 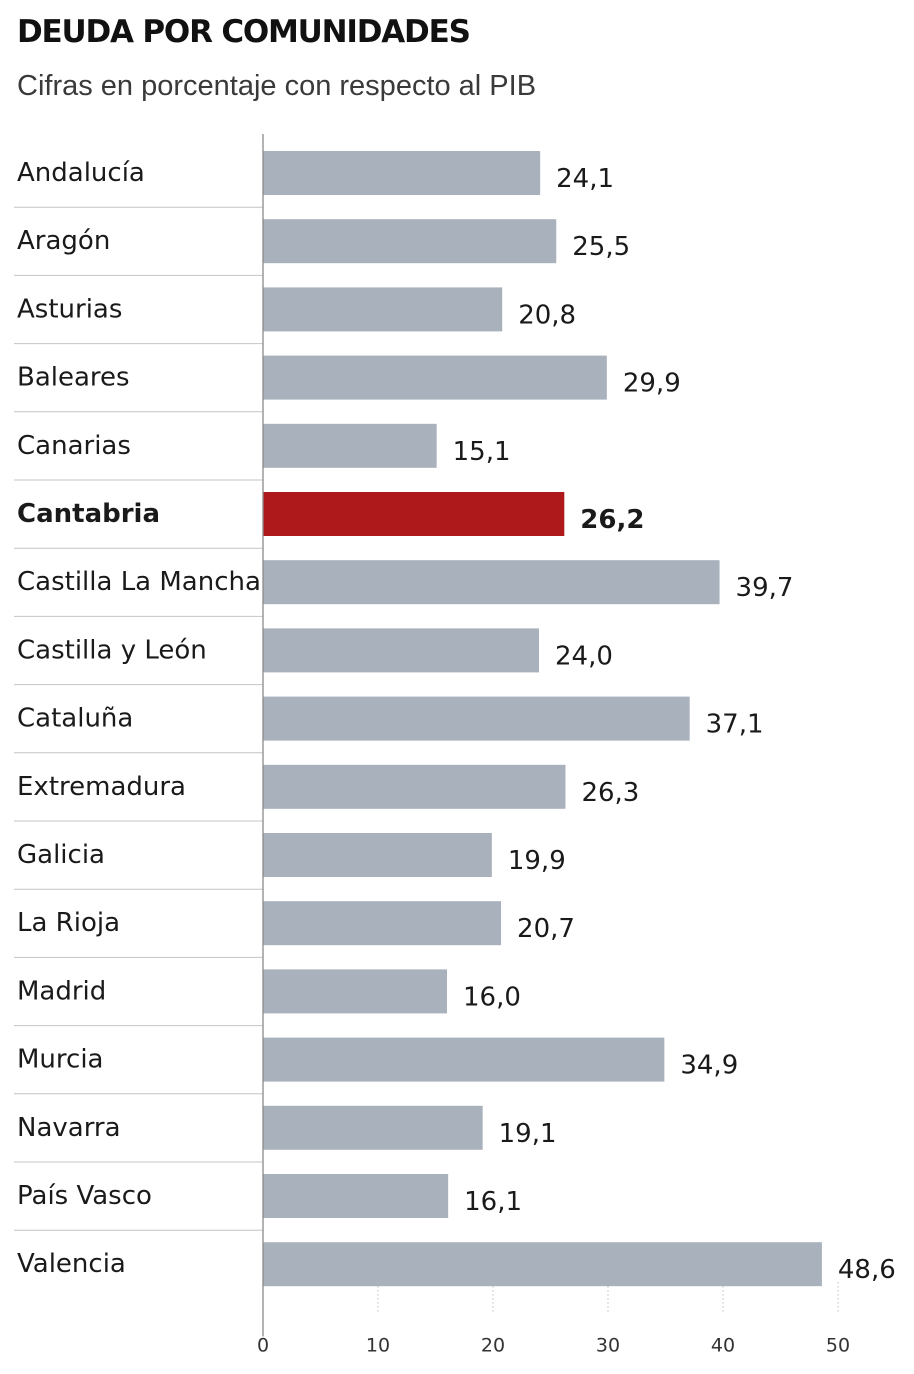 What do you see at coordinates (74, 446) in the screenshot?
I see `category-label: Canarias` at bounding box center [74, 446].